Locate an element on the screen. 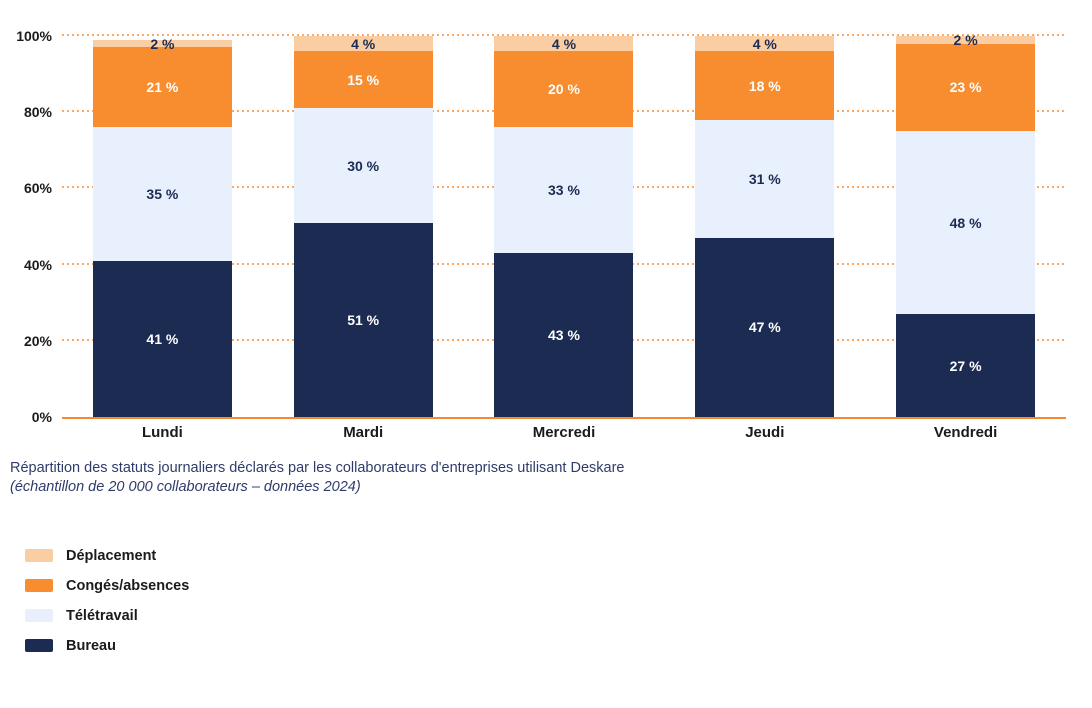 The height and width of the screenshot is (708, 1092). segment-value-label: 51 % is located at coordinates (363, 319).